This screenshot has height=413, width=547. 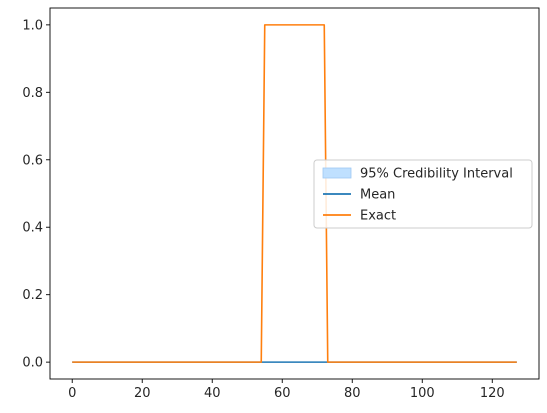 I want to click on x-tick-label: 120, so click(x=492, y=393).